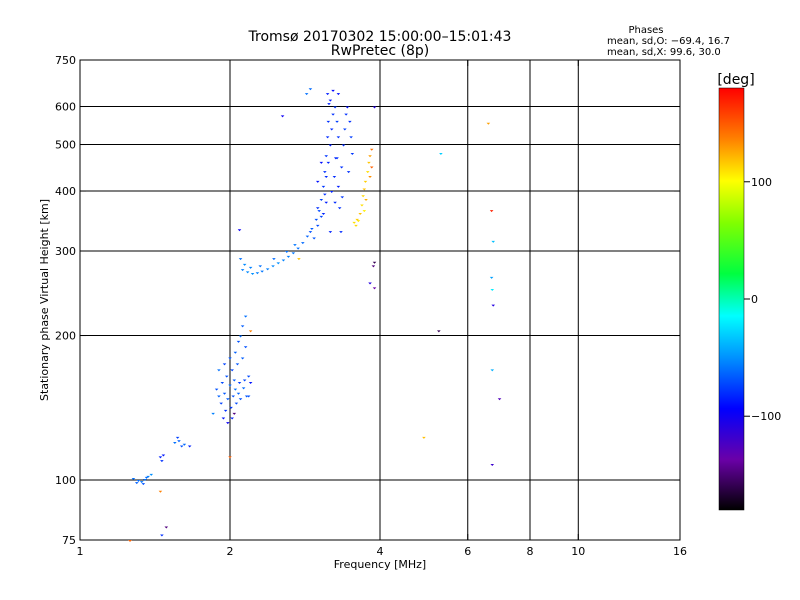  What do you see at coordinates (380, 51) in the screenshot?
I see `chart-subtitle: RwPretec (8p)` at bounding box center [380, 51].